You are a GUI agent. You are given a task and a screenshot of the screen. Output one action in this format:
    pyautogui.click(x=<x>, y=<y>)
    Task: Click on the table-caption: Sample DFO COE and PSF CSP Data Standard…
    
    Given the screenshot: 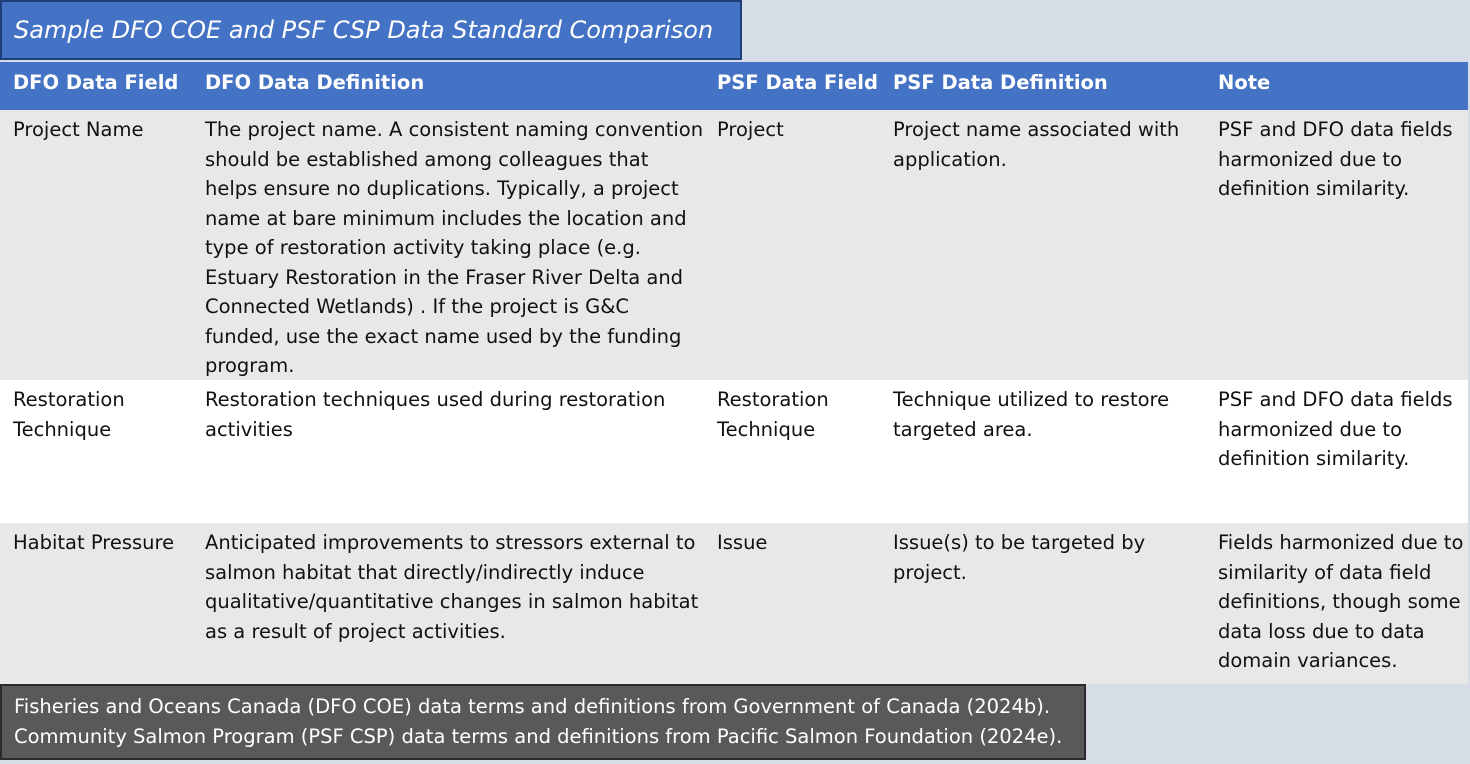 What is the action you would take?
    pyautogui.click(x=364, y=30)
    